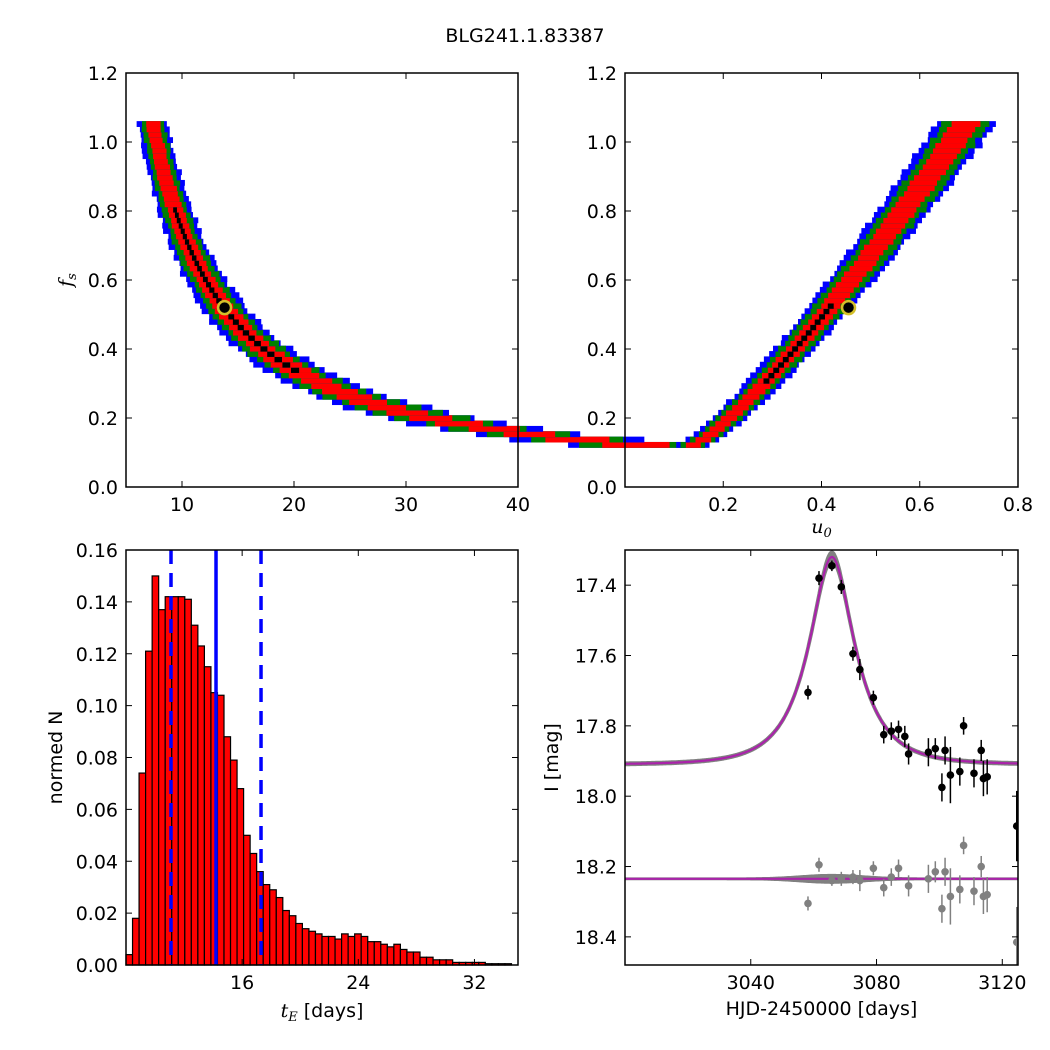 This screenshot has width=1050, height=1050. I want to click on u0-fs-ytick-label: 0.6, so click(602, 281).